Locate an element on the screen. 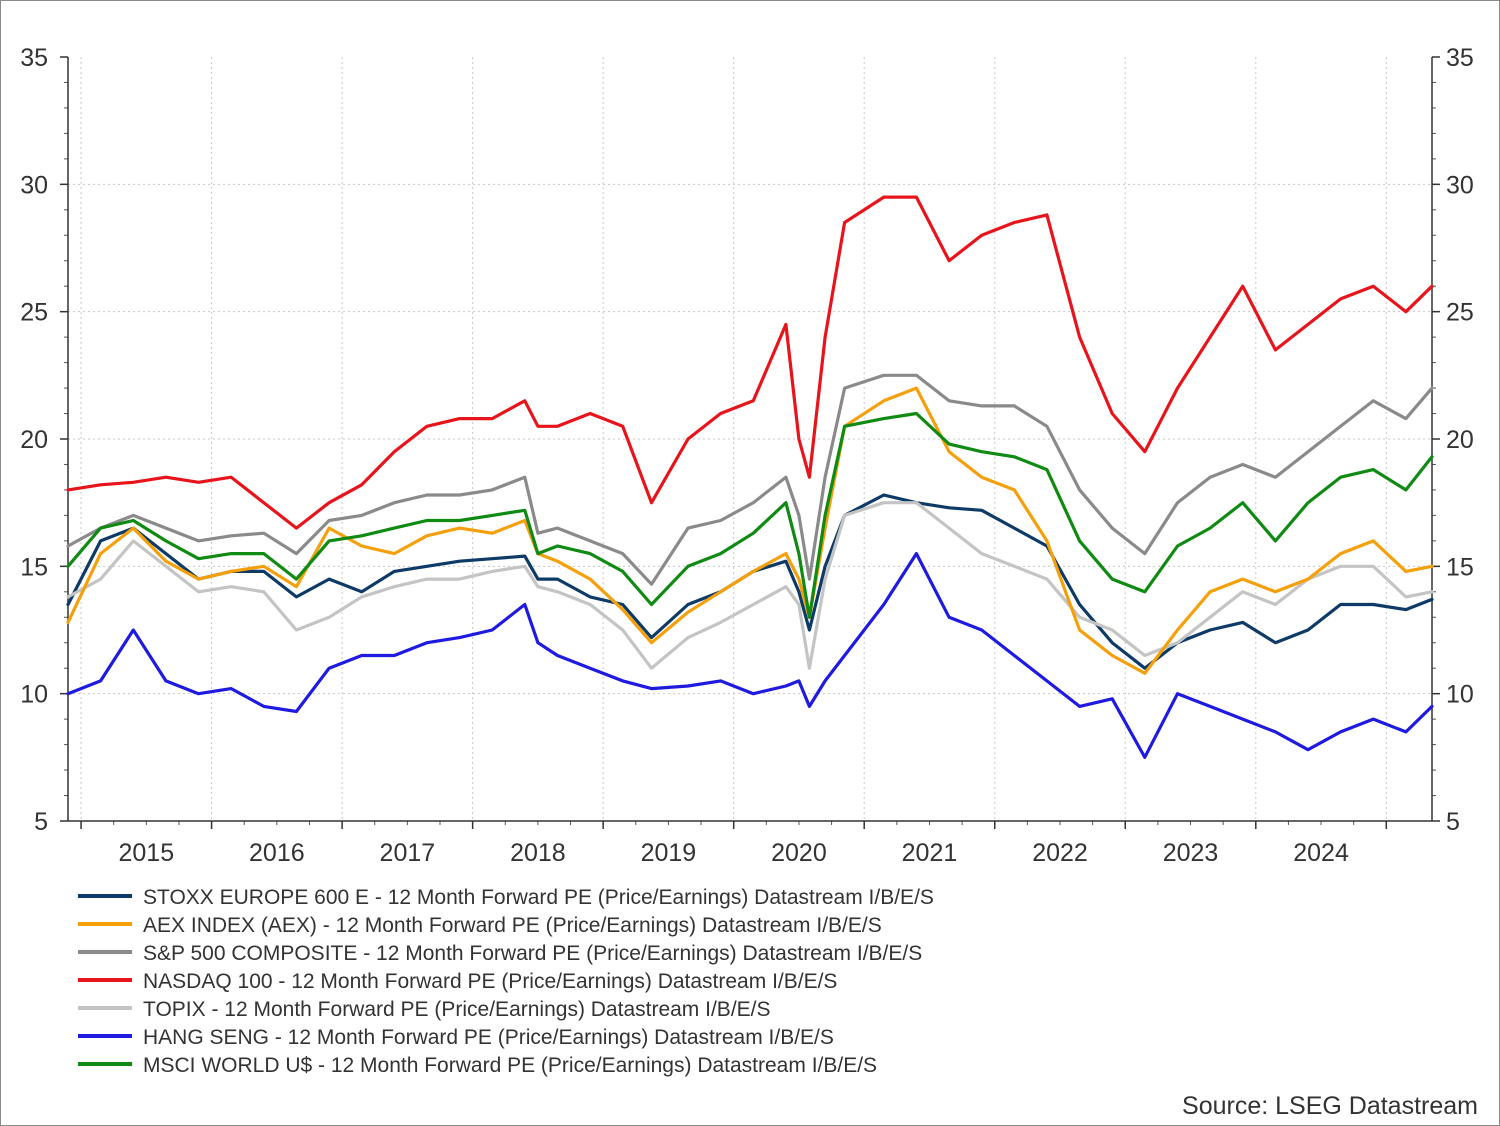 Image resolution: width=1500 pixels, height=1126 pixels. y-right-tick-label: 15 is located at coordinates (1460, 567).